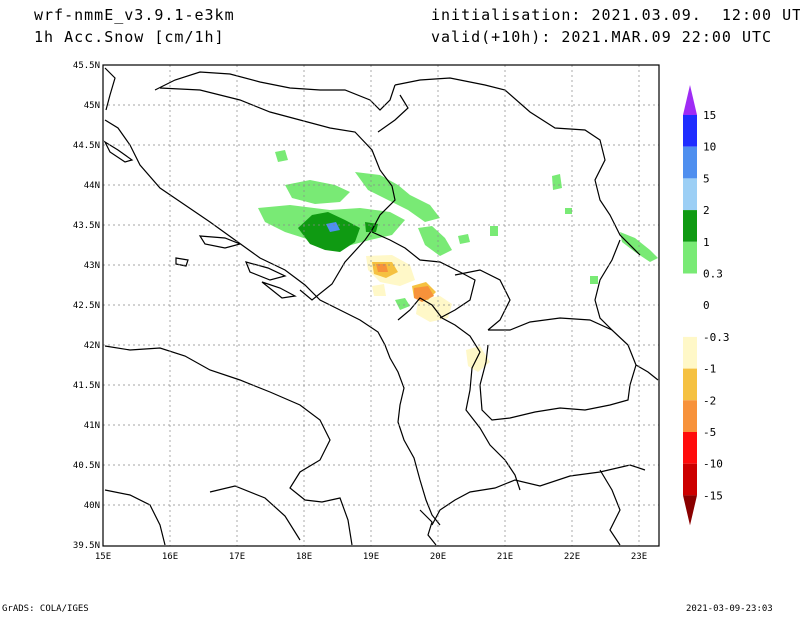 The width and height of the screenshot is (800, 618). I want to click on lat-tick-label: 40.5N, so click(86, 466).